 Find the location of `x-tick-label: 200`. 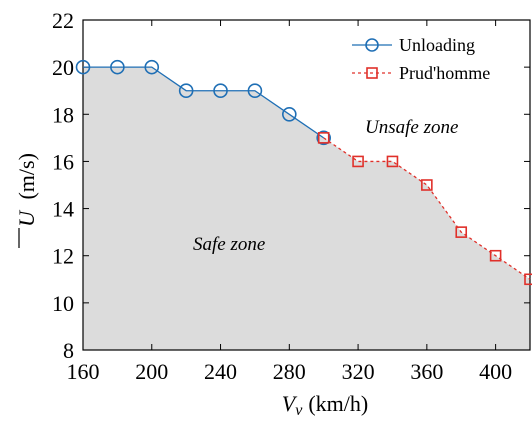

x-tick-label: 200 is located at coordinates (151, 371).